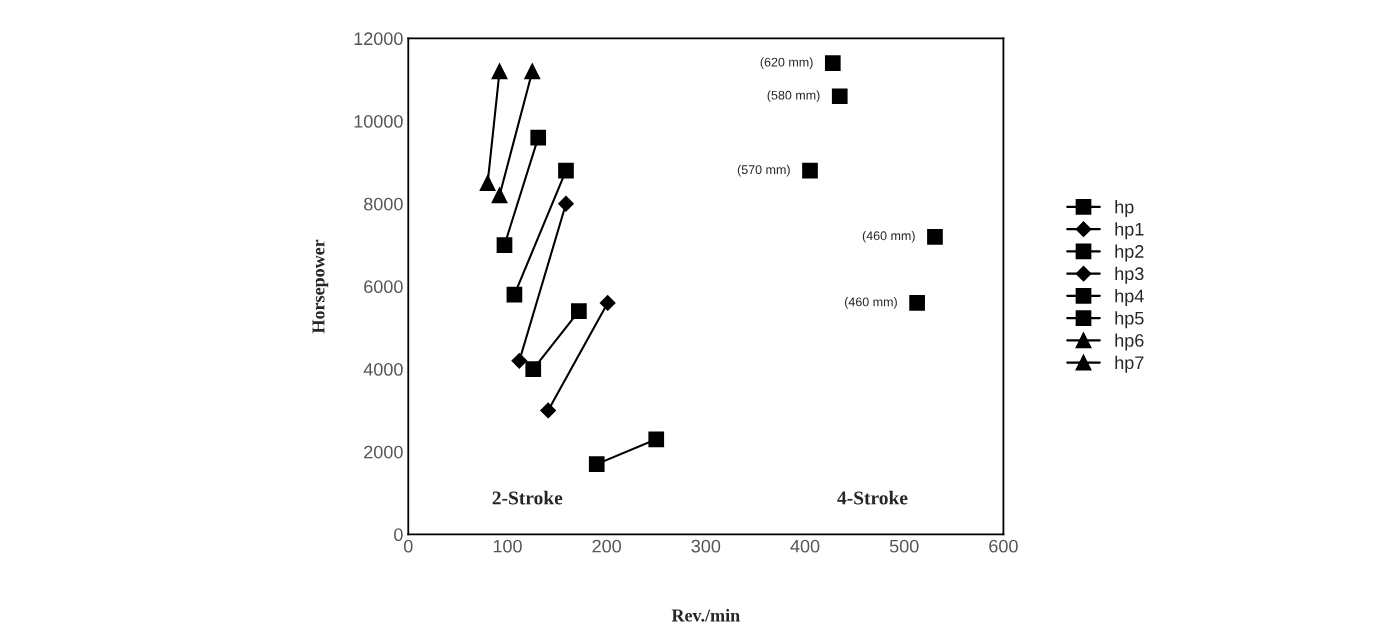  What do you see at coordinates (378, 39) in the screenshot?
I see `y-tick-label: 12000` at bounding box center [378, 39].